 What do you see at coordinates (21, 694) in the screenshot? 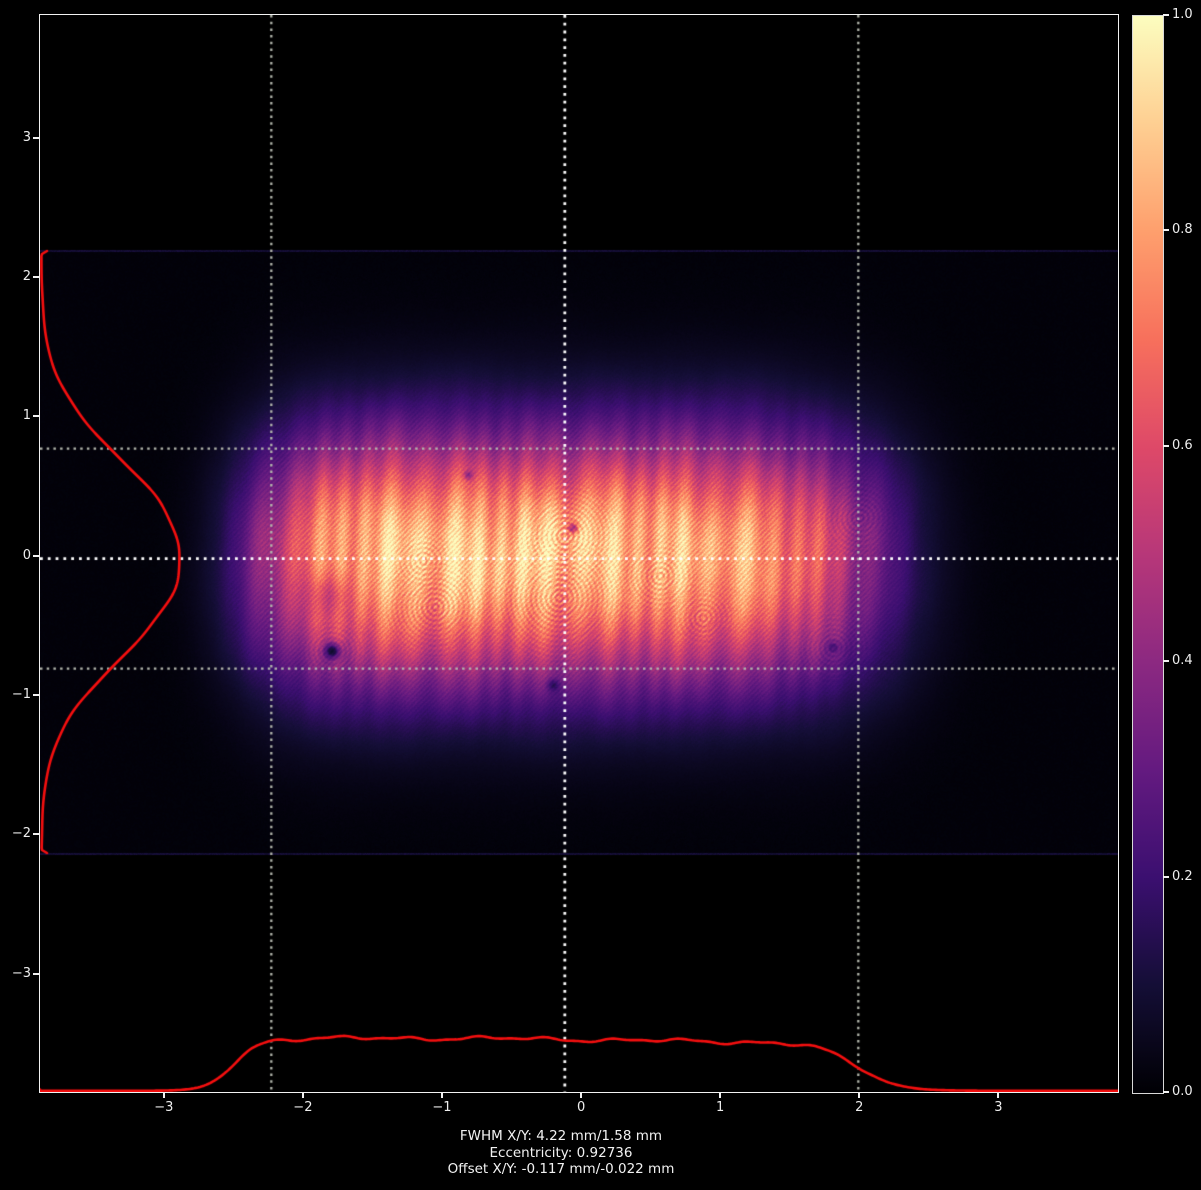
I see `y-tick-label: −1` at bounding box center [21, 694].